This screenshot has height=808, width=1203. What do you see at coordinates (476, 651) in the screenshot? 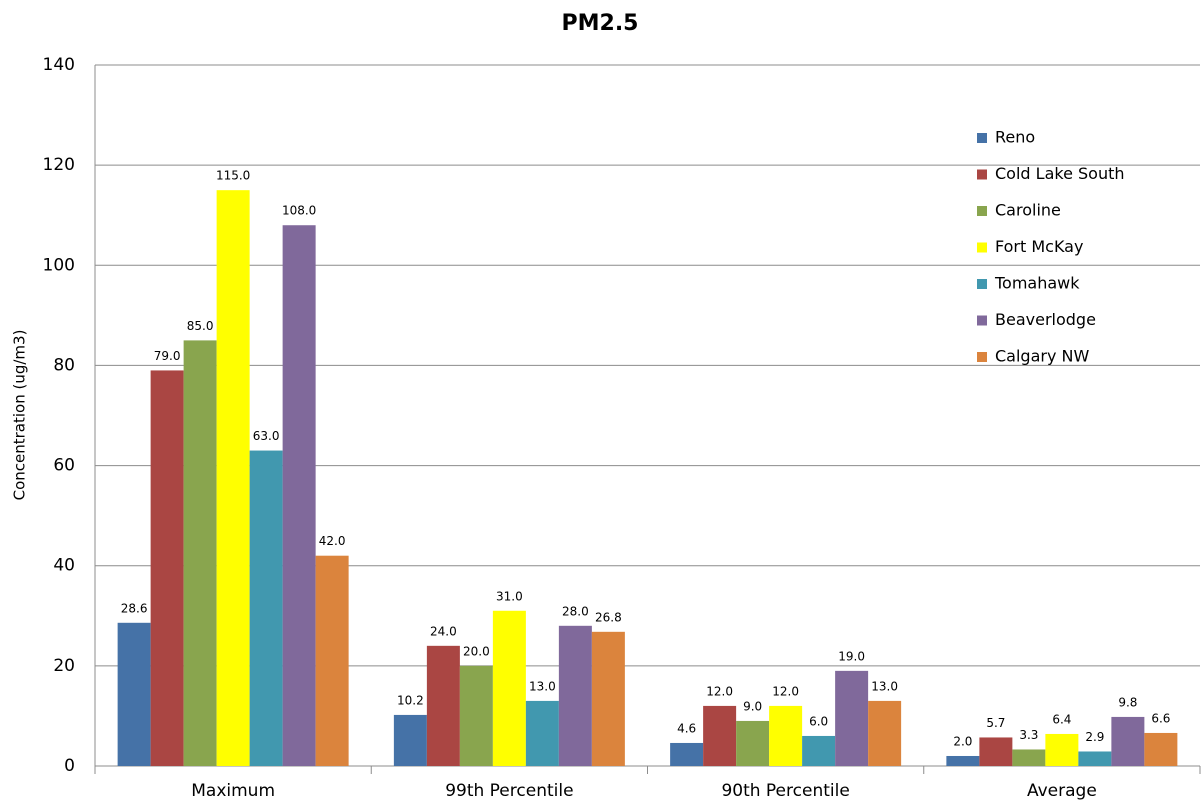
I see `value-label: 20.0` at bounding box center [476, 651].